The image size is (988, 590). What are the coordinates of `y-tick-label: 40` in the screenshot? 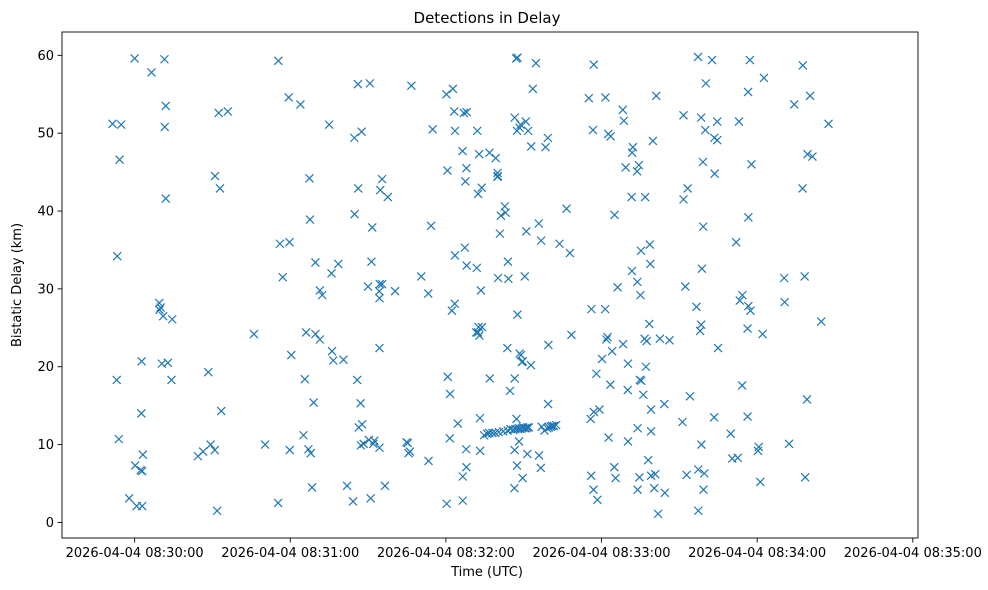 It's located at (45, 212).